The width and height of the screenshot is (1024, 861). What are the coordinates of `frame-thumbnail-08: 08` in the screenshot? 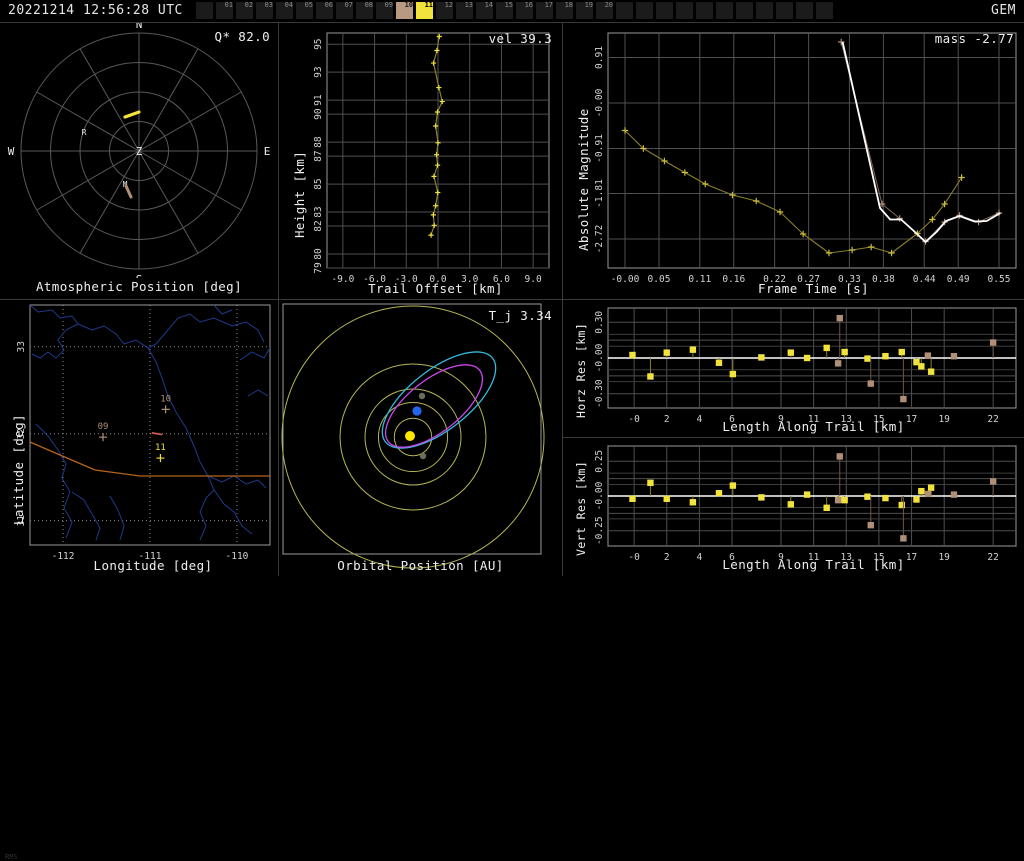 It's located at (364, 10).